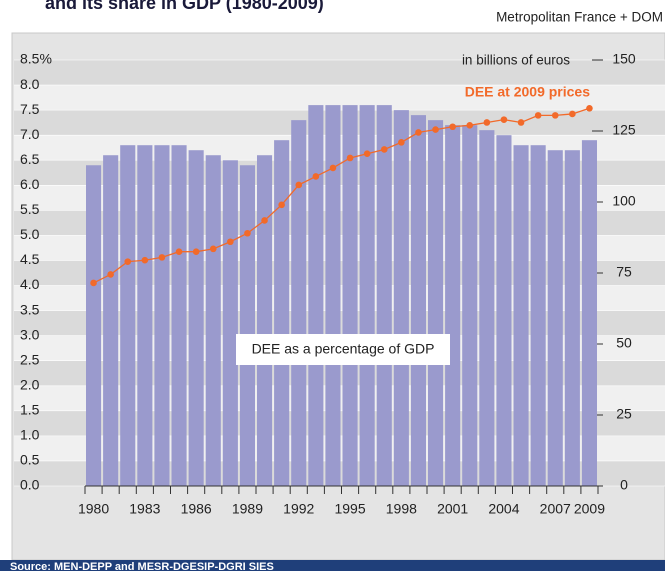  Describe the element at coordinates (30, 109) in the screenshot. I see `y-tick-label: 7.5` at that location.